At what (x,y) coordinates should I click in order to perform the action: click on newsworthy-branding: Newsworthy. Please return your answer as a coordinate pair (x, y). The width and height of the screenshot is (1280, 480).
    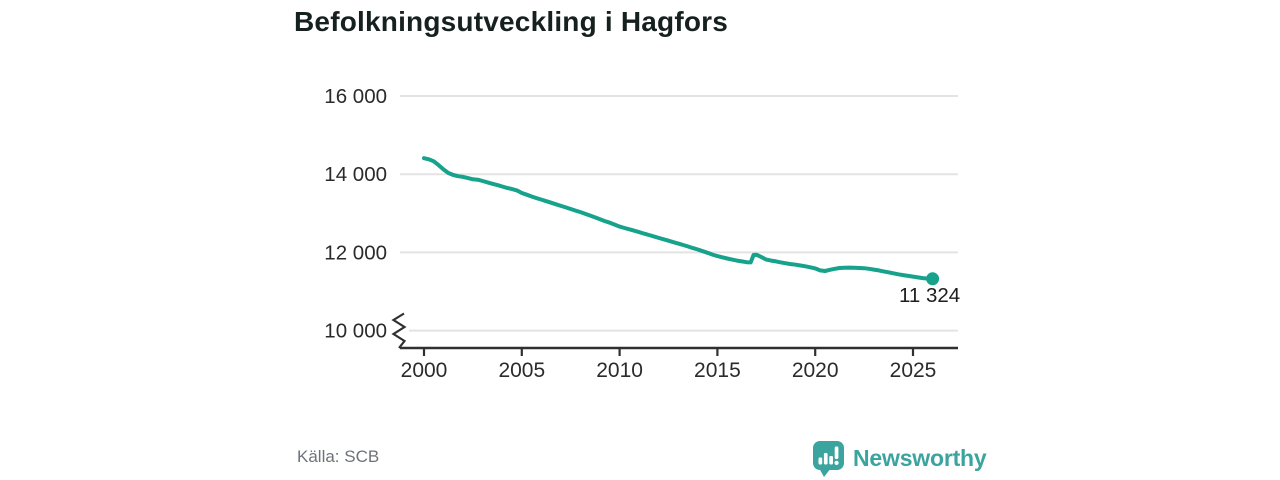
    Looking at the image, I should click on (899, 459).